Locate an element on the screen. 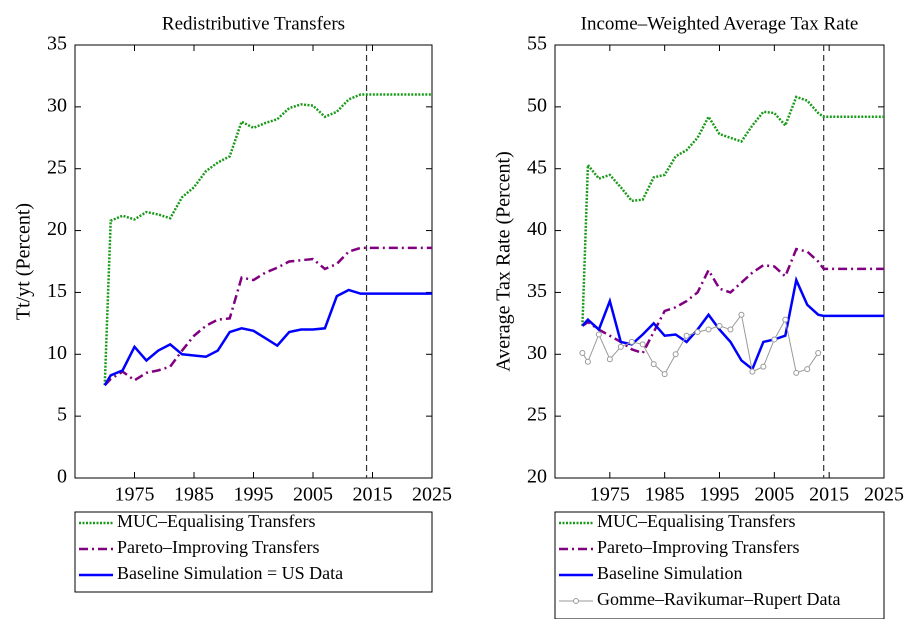 This screenshot has height=619, width=908. y-tick-label: 15 is located at coordinates (57, 291).